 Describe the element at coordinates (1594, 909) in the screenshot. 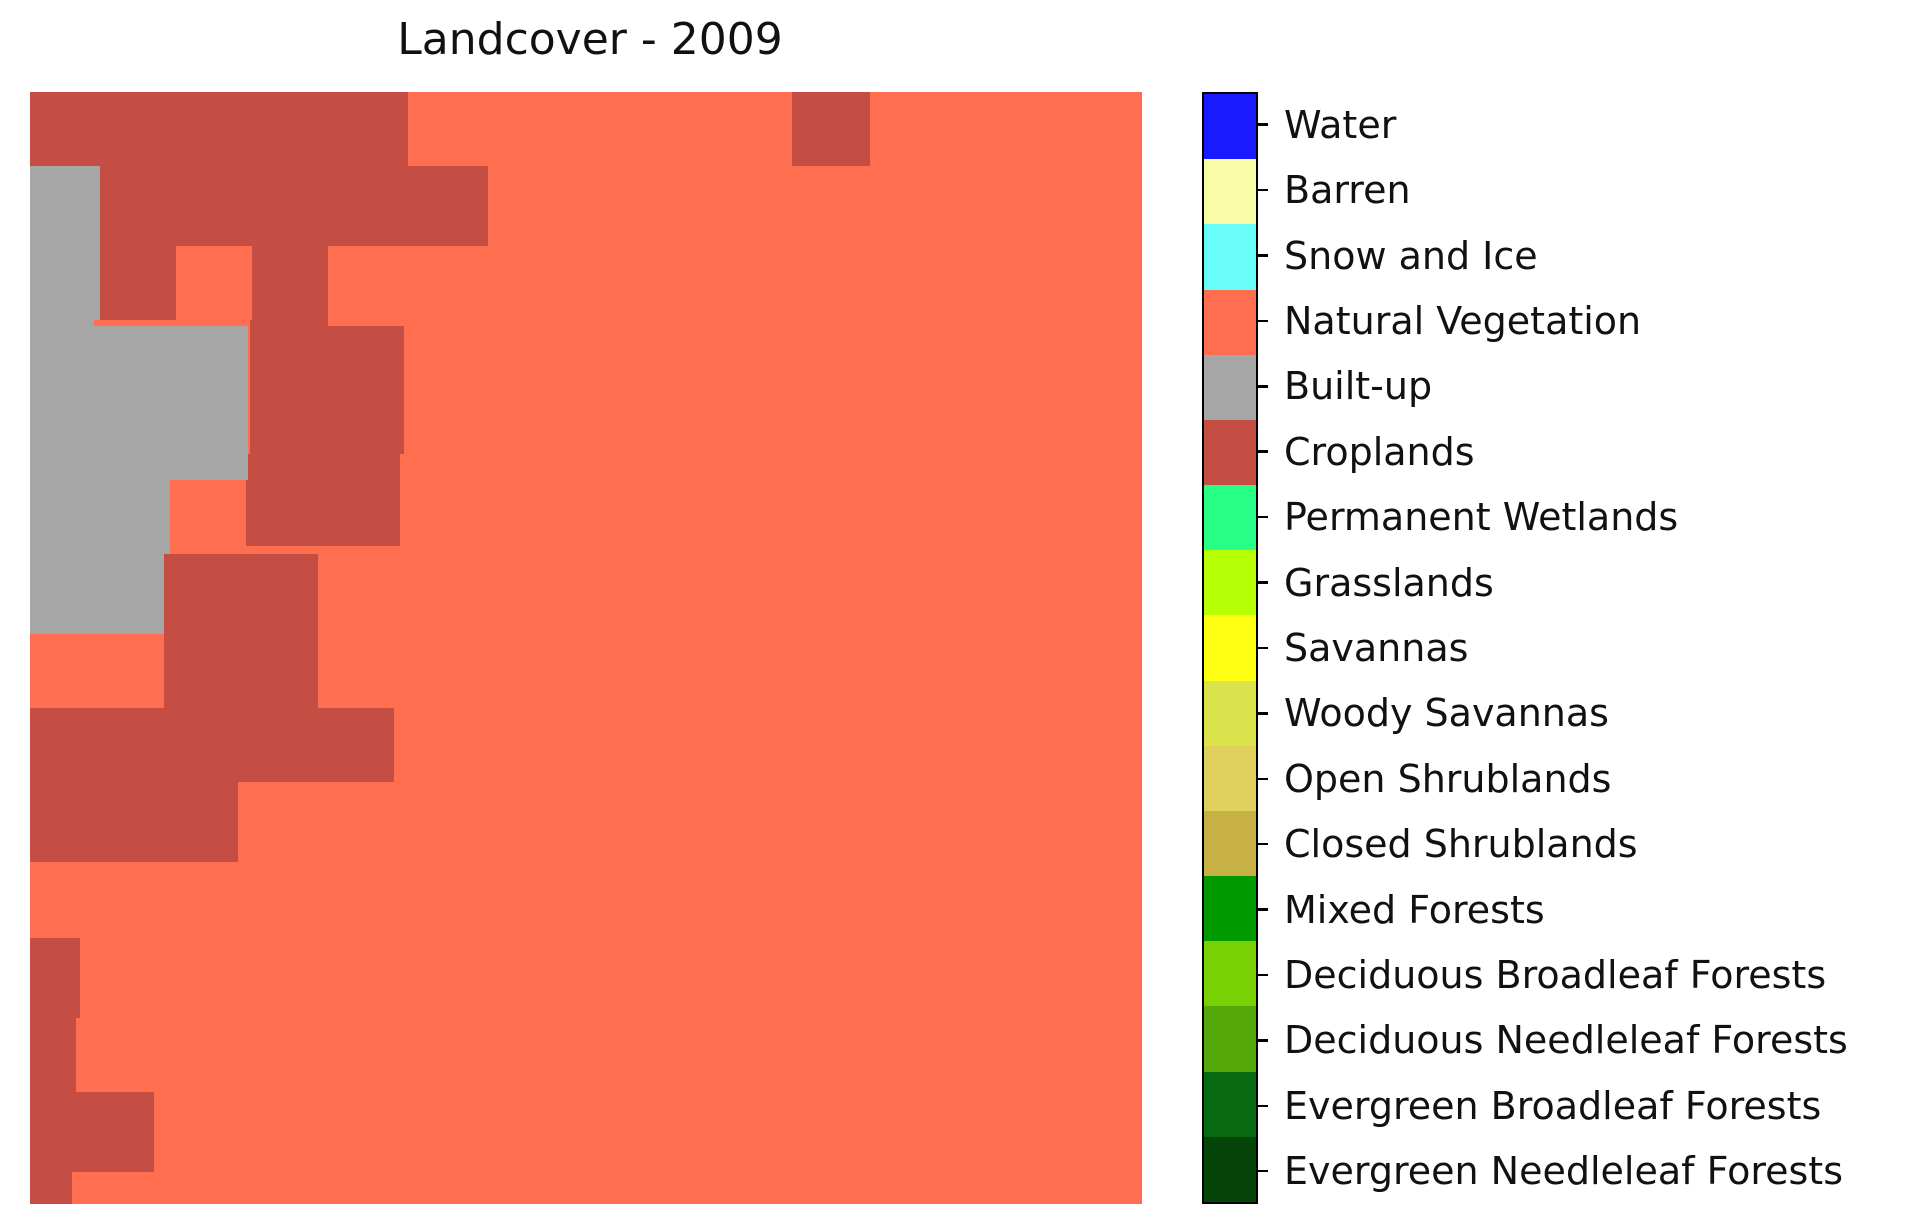

I see `legend-item: Mixed Forests` at that location.